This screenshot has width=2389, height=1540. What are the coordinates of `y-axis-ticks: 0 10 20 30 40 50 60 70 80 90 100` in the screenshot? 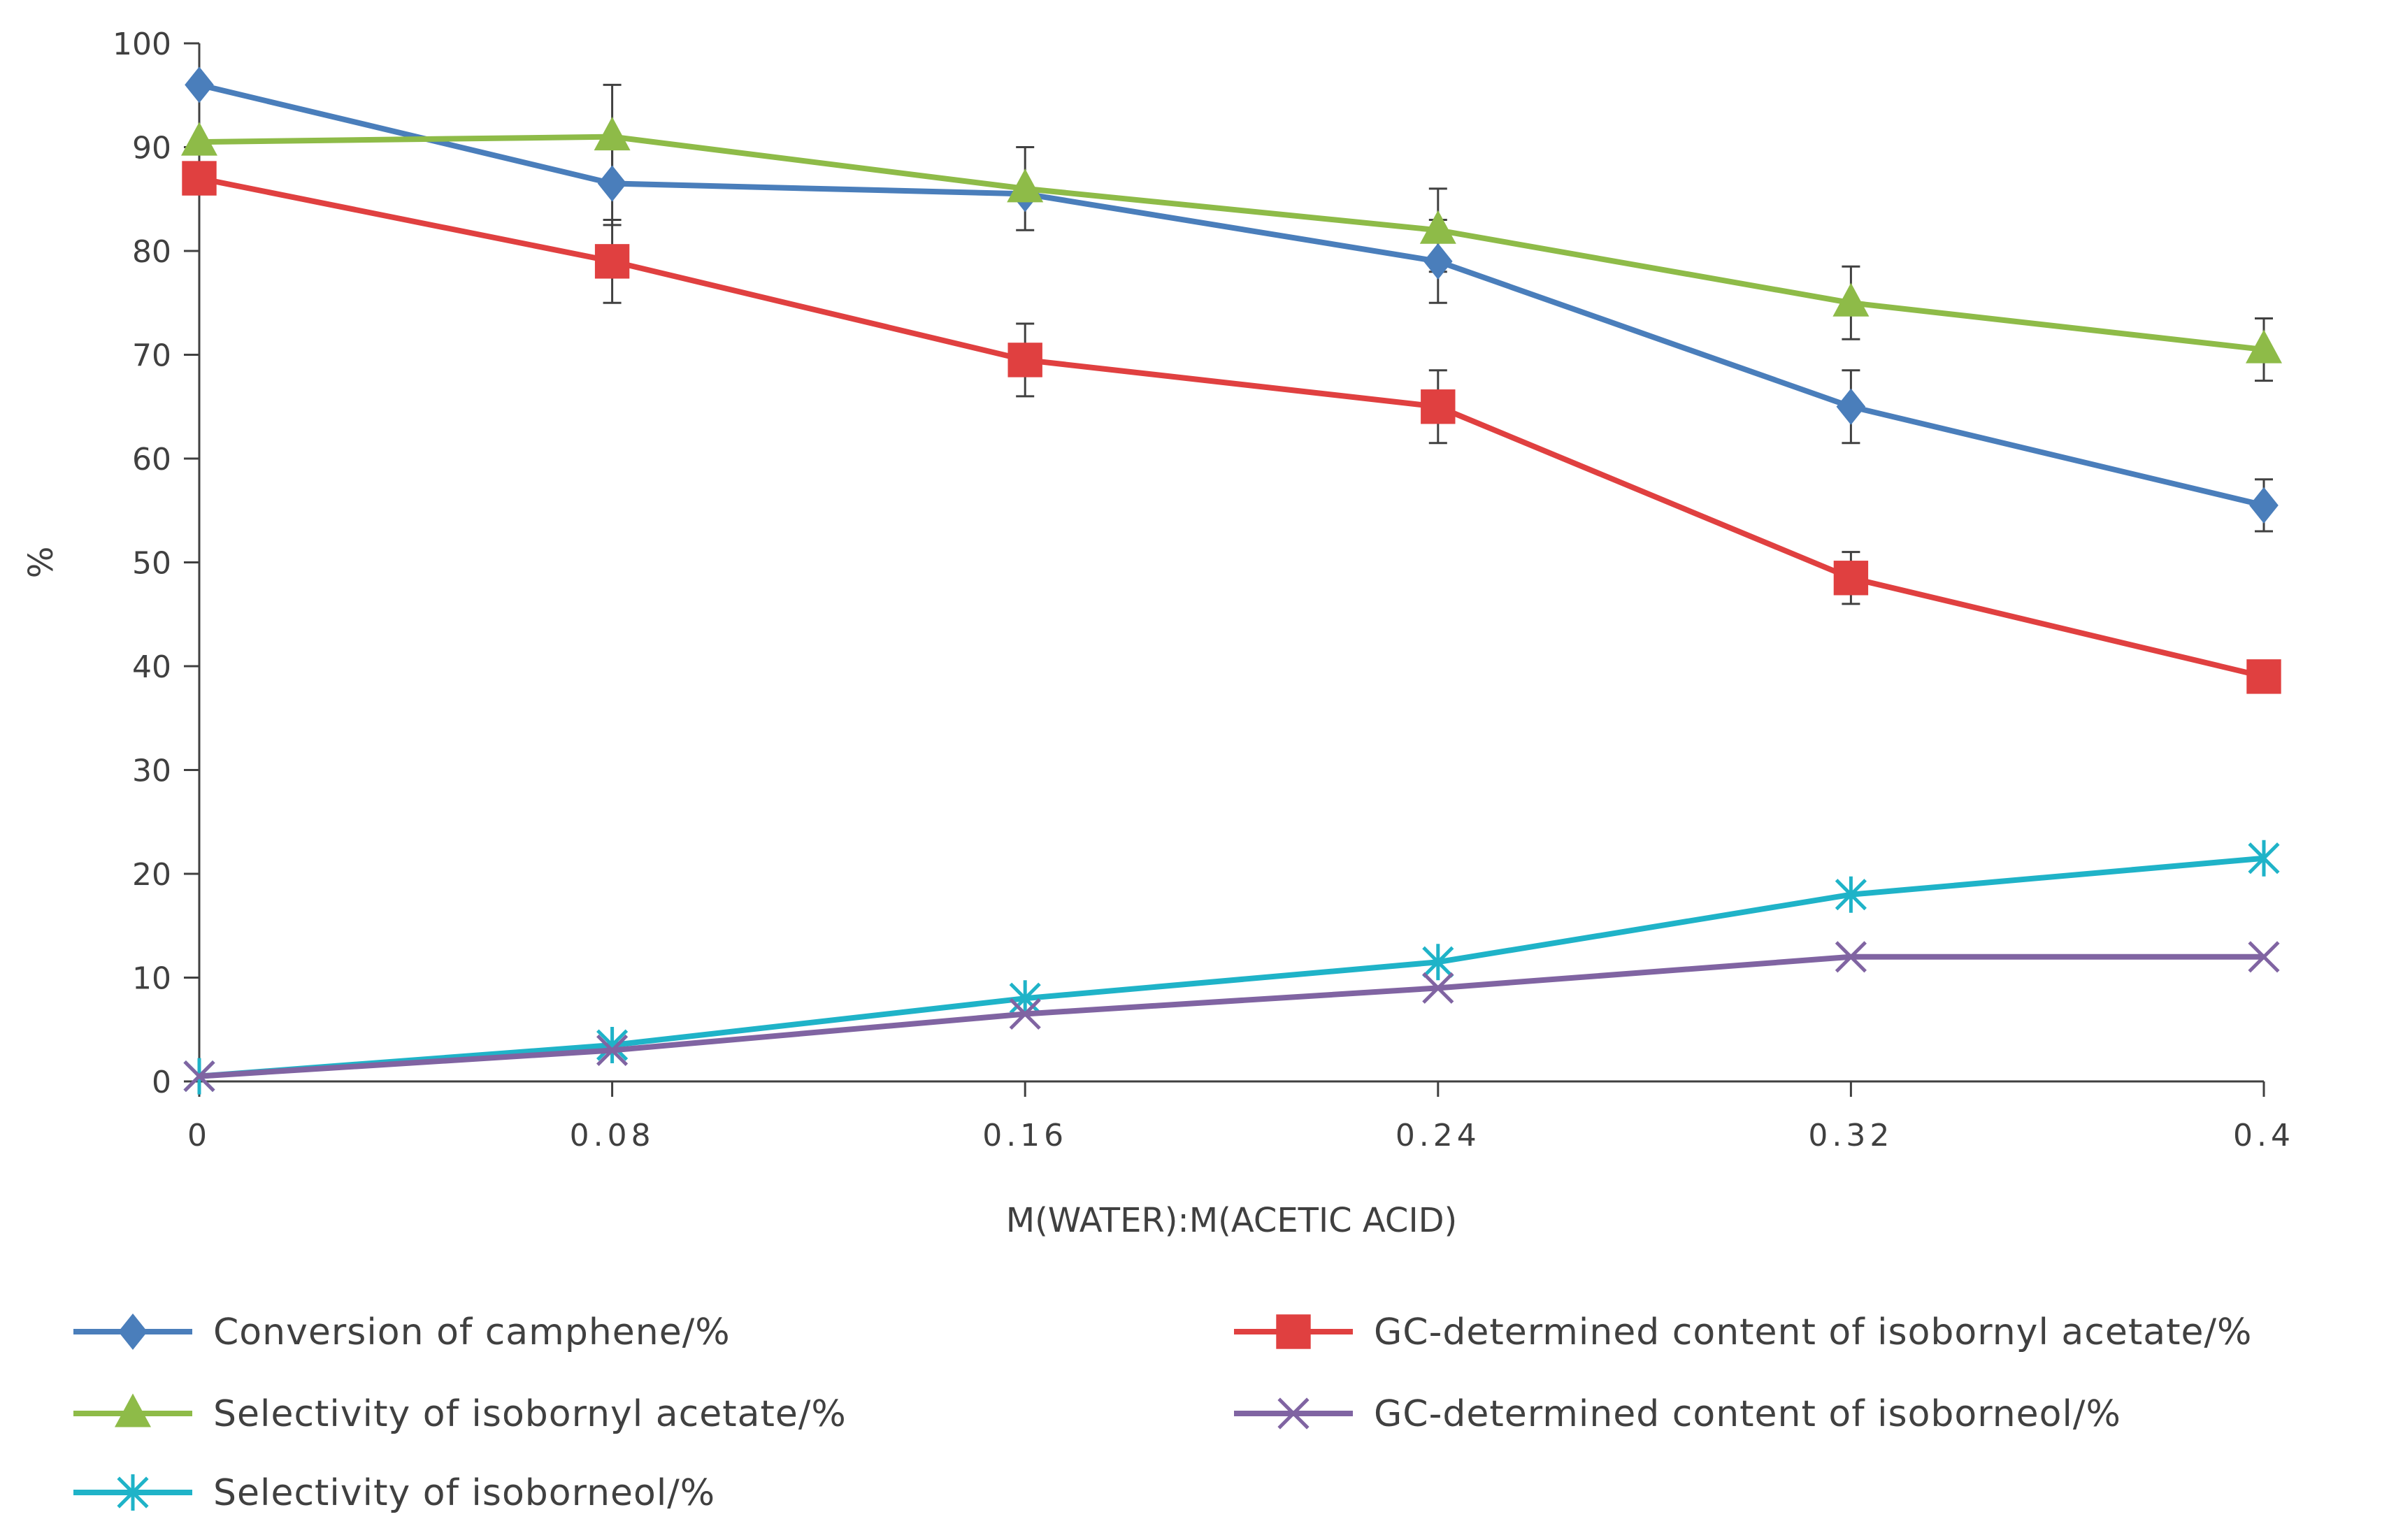 It's located at (156, 563).